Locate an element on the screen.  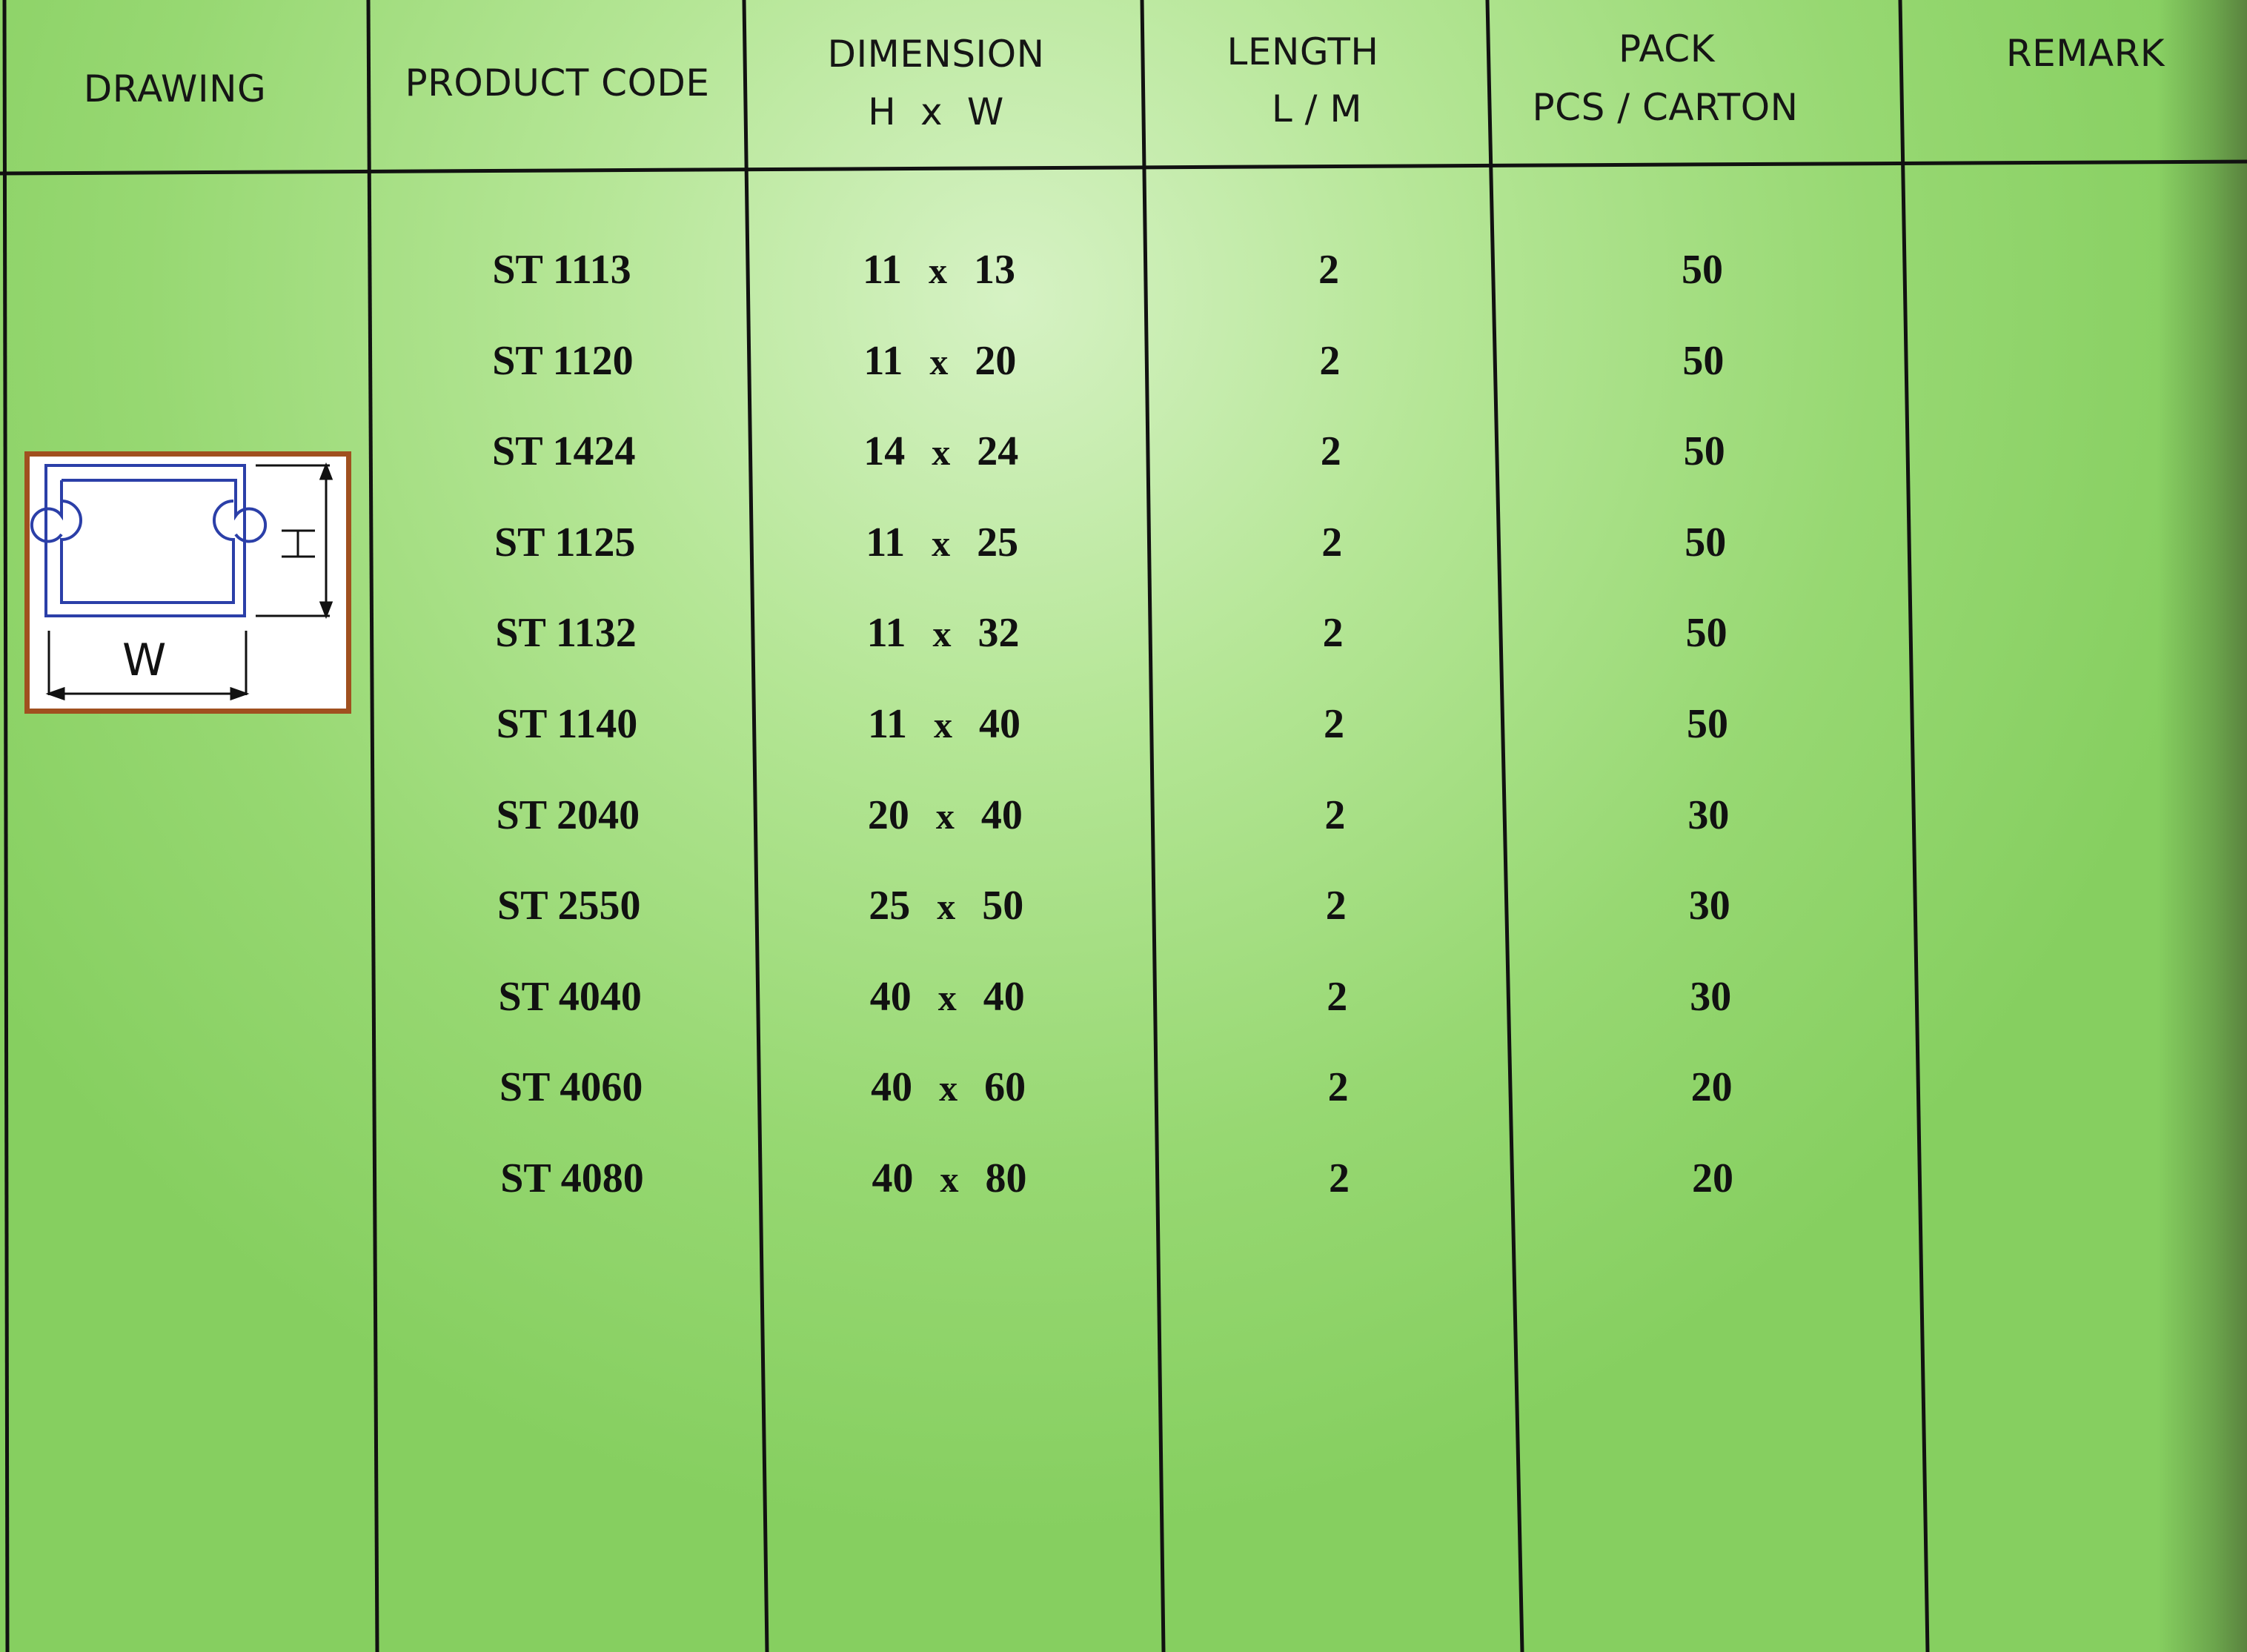
header-length-sub: L / M is located at coordinates (1317, 108).